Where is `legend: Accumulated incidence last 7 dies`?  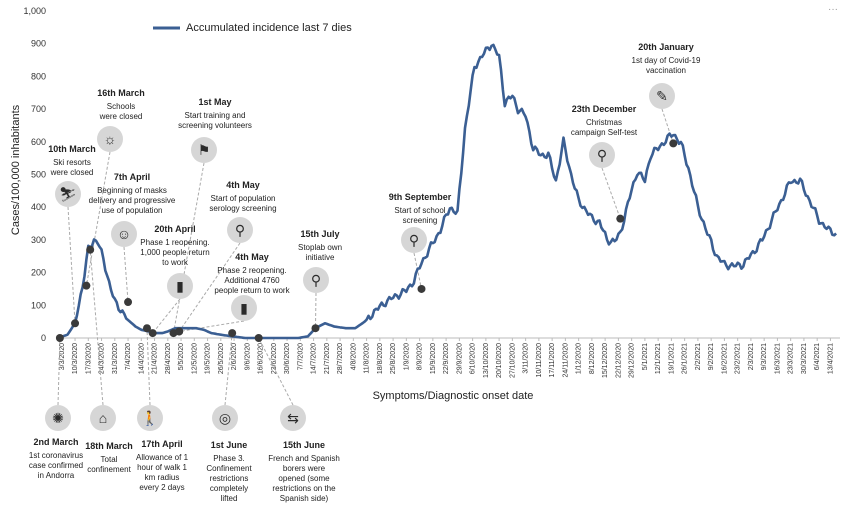 legend: Accumulated incidence last 7 dies is located at coordinates (252, 28).